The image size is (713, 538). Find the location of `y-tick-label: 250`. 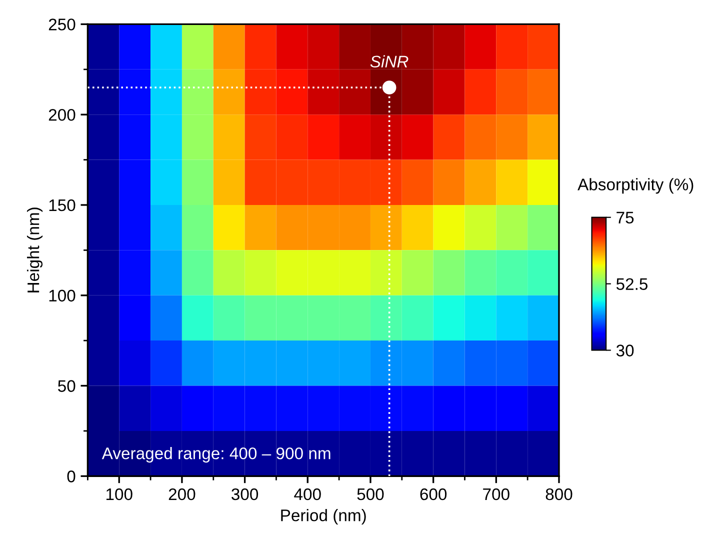

y-tick-label: 250 is located at coordinates (62, 24).